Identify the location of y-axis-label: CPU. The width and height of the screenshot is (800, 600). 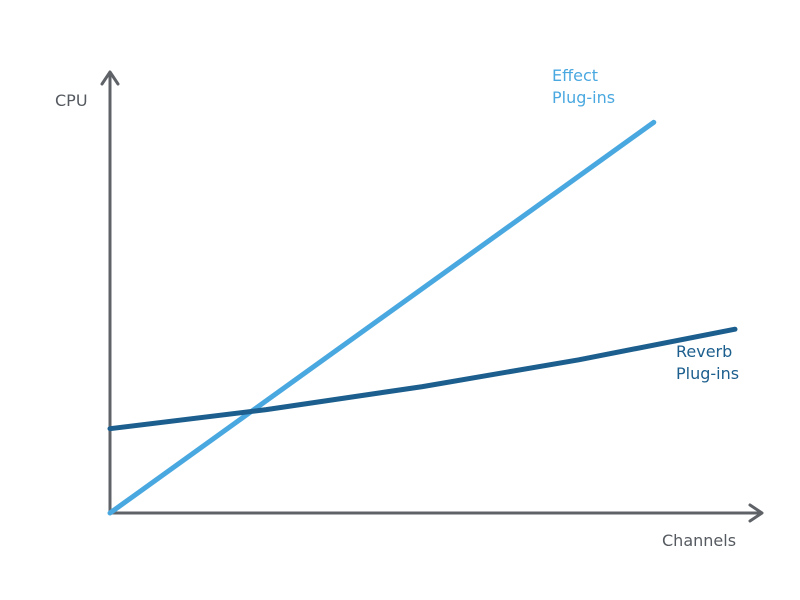
(71, 100).